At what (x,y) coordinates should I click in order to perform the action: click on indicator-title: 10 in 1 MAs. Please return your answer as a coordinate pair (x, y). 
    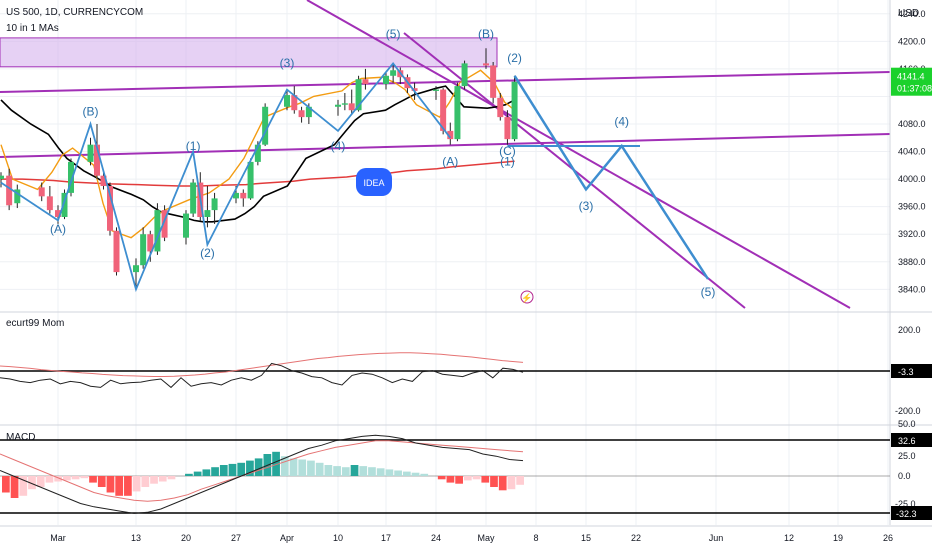
    Looking at the image, I should click on (32, 28).